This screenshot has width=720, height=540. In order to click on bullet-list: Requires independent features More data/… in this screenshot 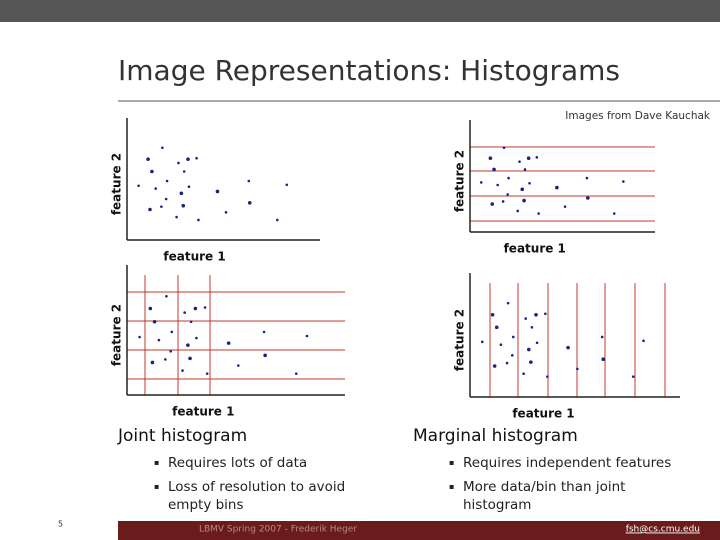, I will do `click(563, 484)`.